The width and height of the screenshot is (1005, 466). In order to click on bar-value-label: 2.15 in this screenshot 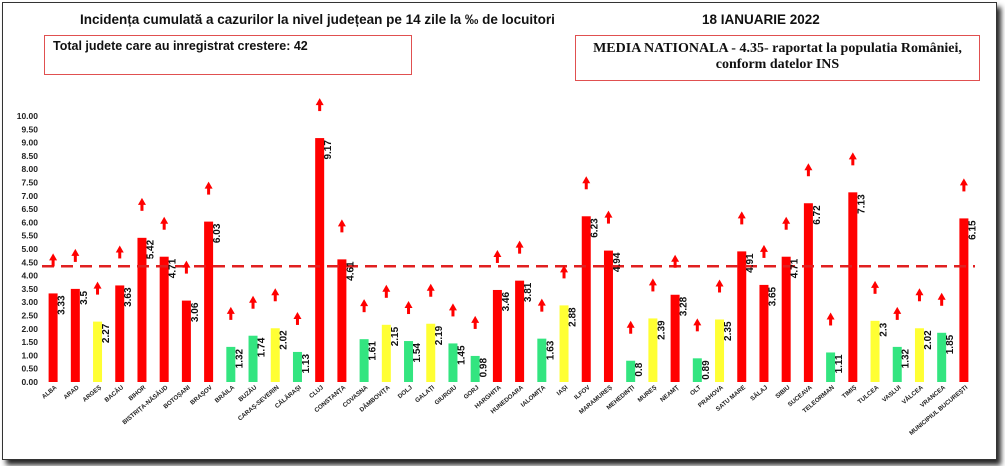, I will do `click(395, 336)`.